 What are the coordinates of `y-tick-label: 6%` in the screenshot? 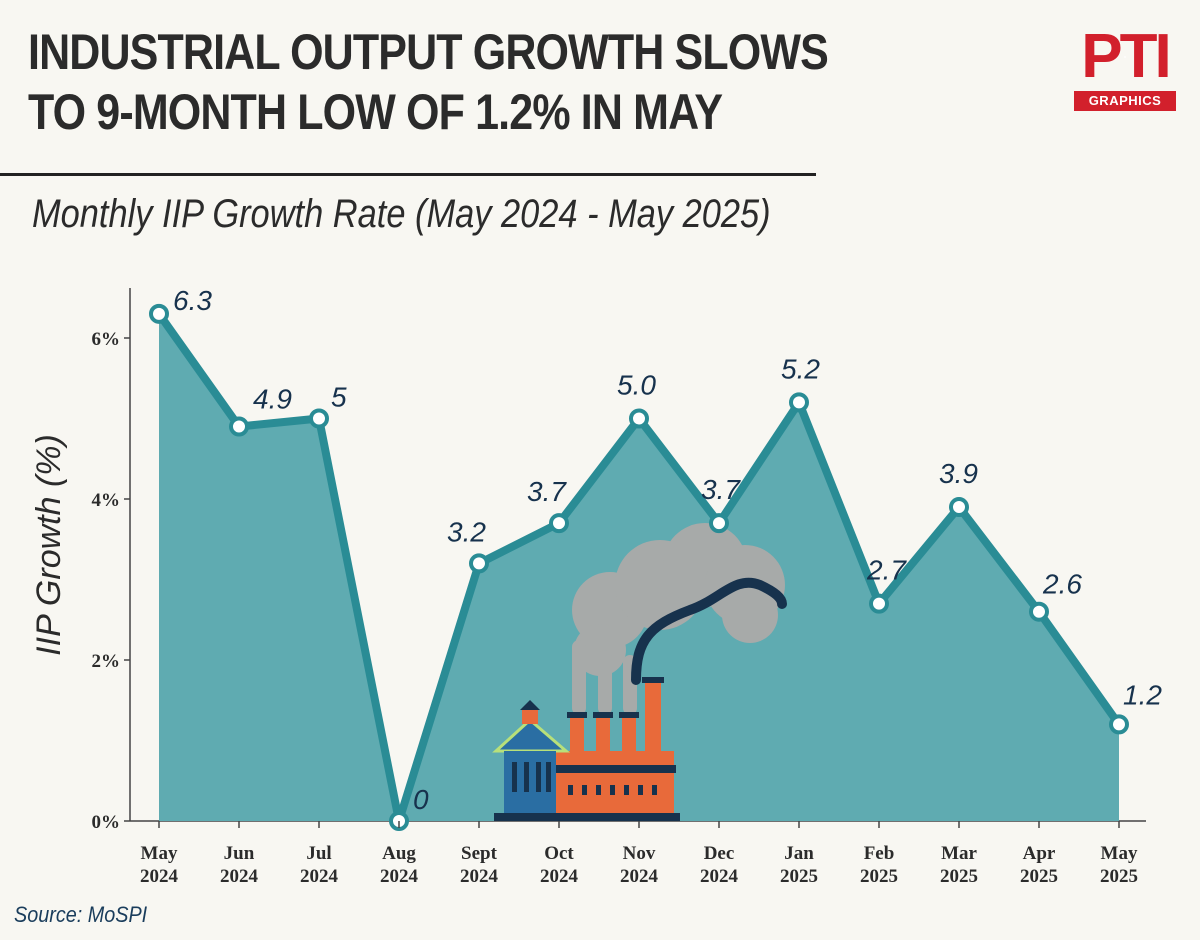 It's located at (106, 339).